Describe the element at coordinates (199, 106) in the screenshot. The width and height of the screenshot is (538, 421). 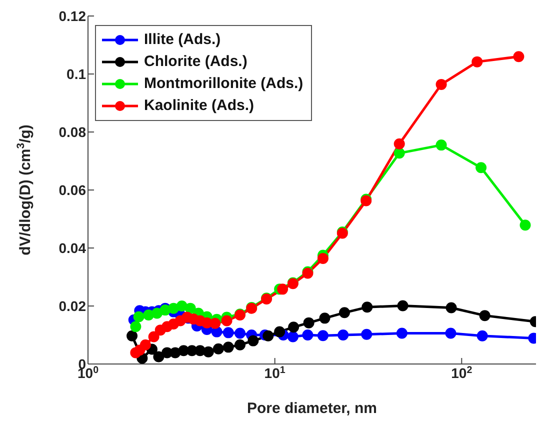
I see `legend-label: Kaolinite (Ads.)` at that location.